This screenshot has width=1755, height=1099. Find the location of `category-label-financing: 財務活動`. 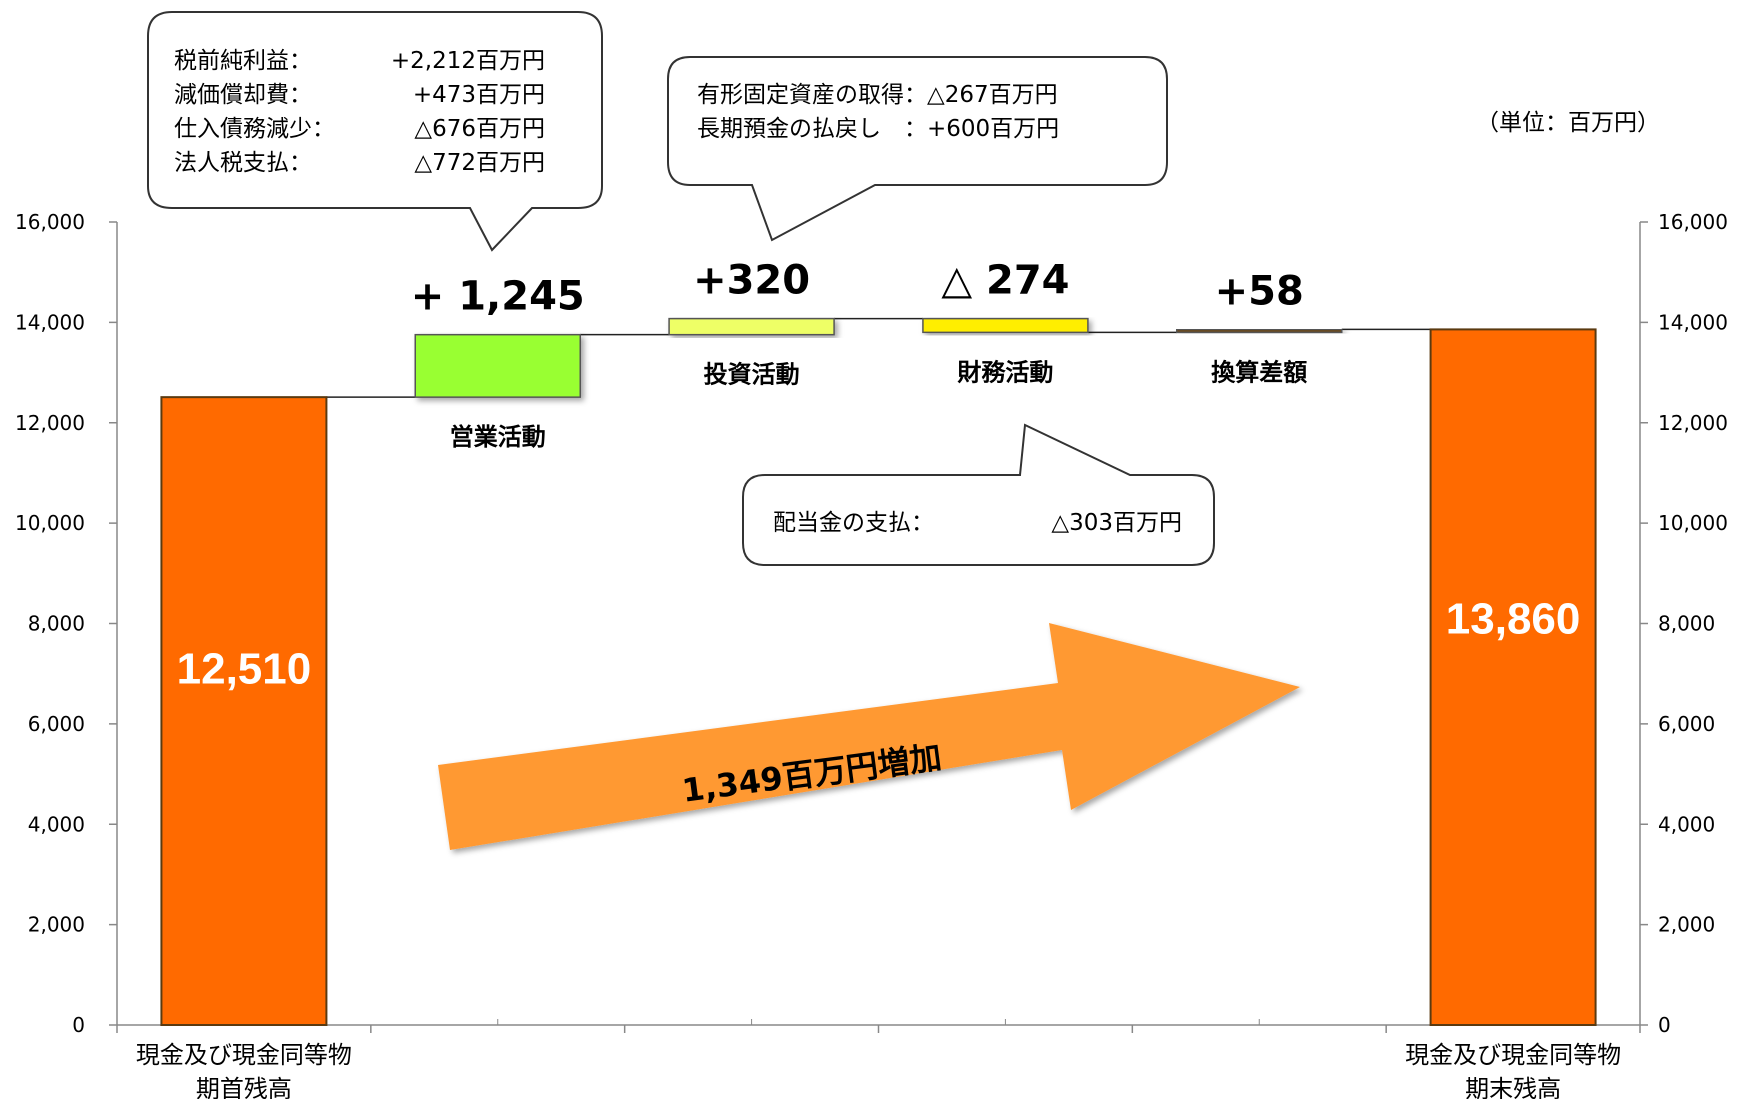

category-label-financing: 財務活動 is located at coordinates (1005, 372).